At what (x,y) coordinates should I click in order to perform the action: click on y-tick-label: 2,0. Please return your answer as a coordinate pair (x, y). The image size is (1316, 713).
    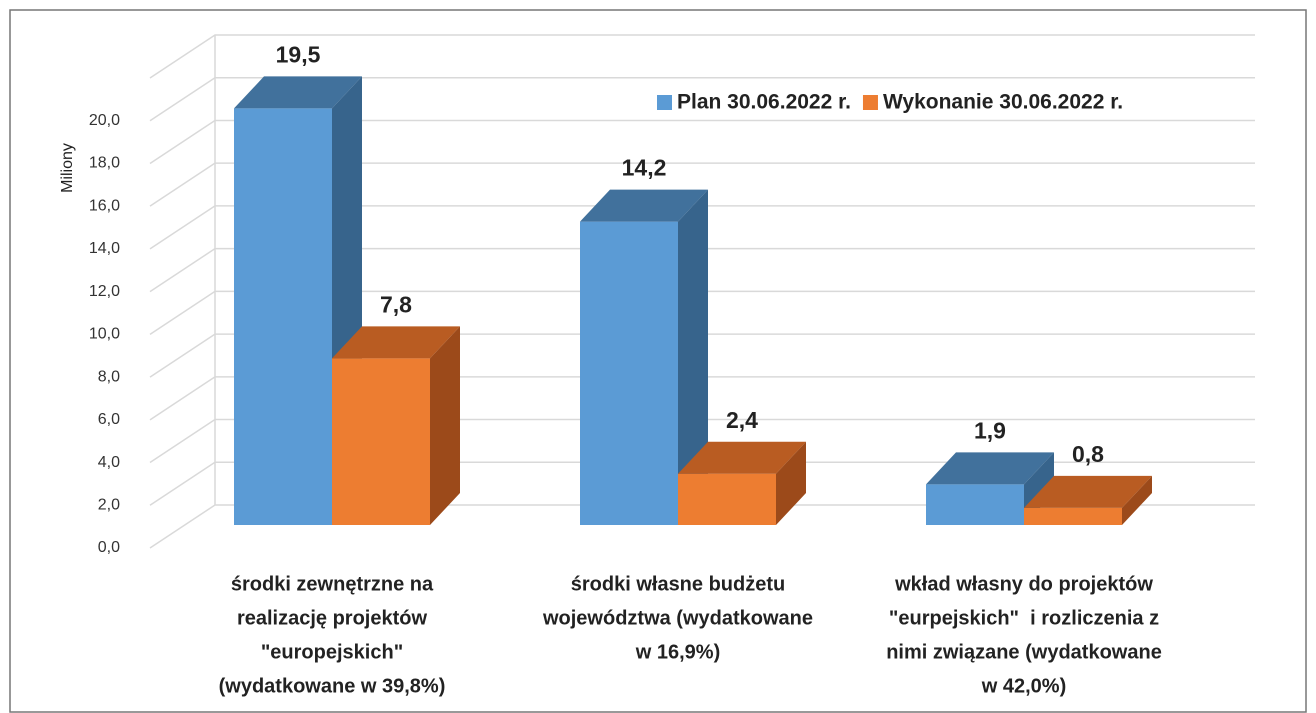
    Looking at the image, I should click on (109, 504).